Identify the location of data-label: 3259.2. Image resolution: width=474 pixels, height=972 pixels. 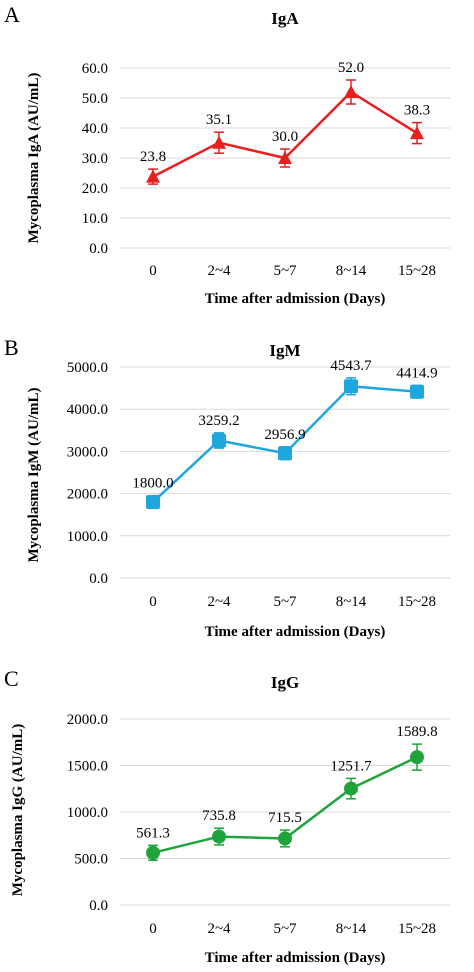
(218, 421).